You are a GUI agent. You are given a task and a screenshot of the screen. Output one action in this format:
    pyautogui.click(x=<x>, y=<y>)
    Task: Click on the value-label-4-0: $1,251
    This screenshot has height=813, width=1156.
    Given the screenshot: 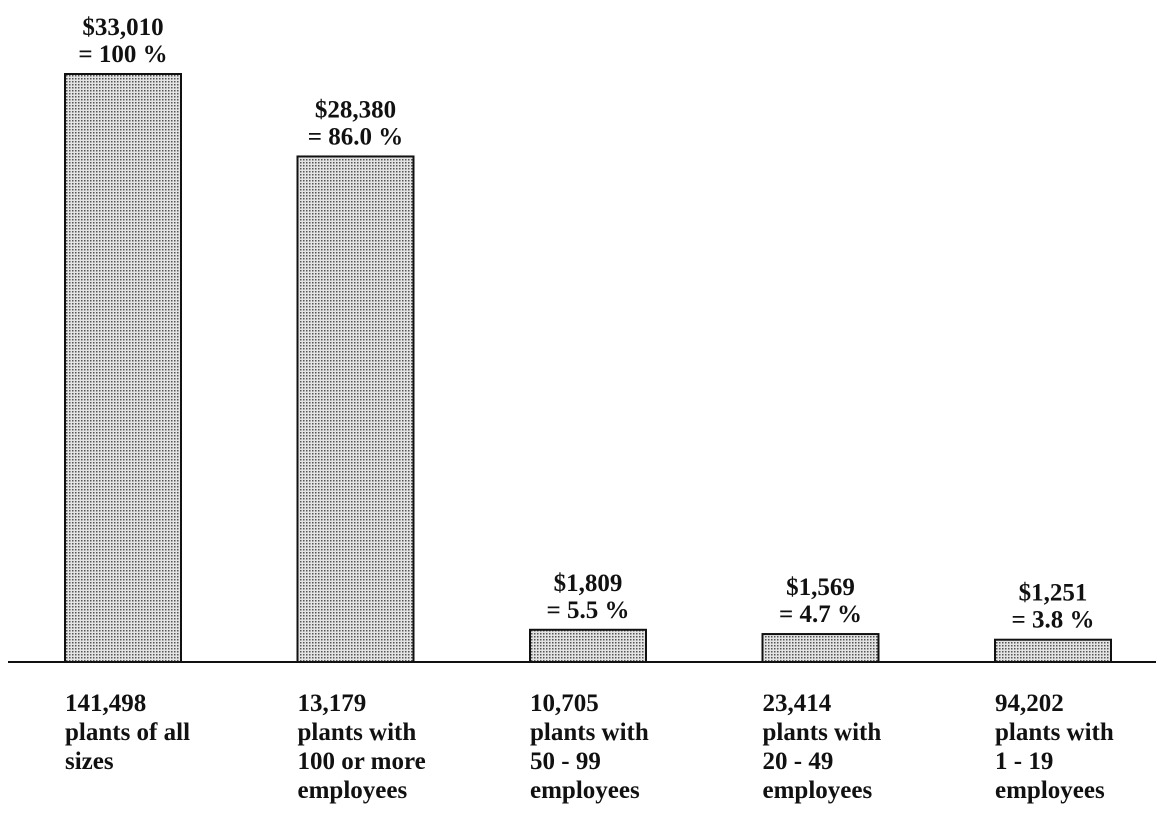 What is the action you would take?
    pyautogui.click(x=1053, y=593)
    